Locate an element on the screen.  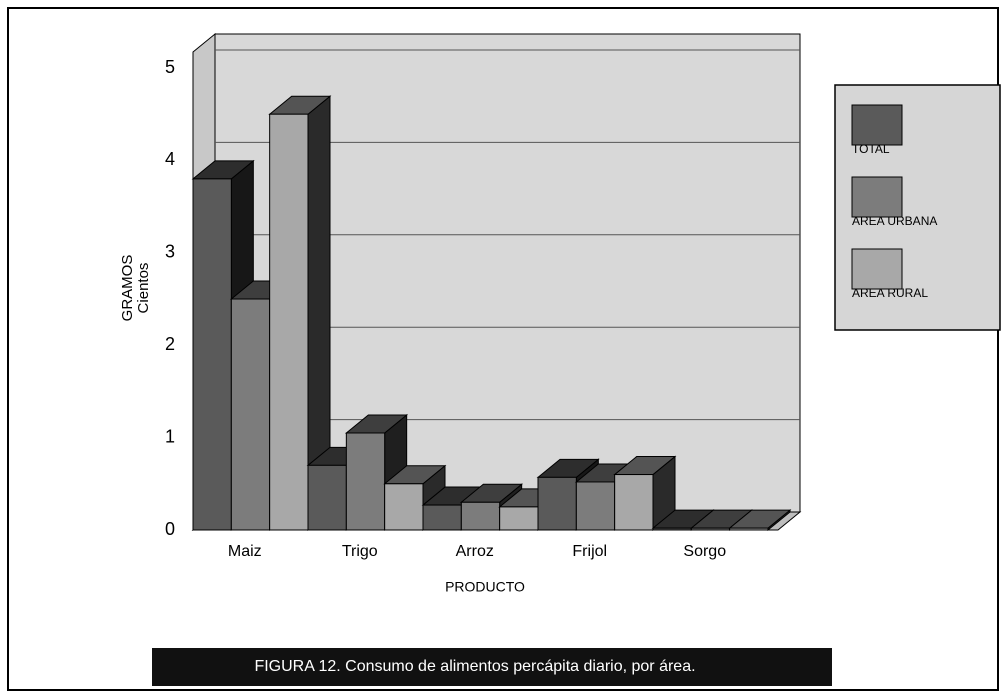
y-tick-label: 3 is located at coordinates (170, 252).